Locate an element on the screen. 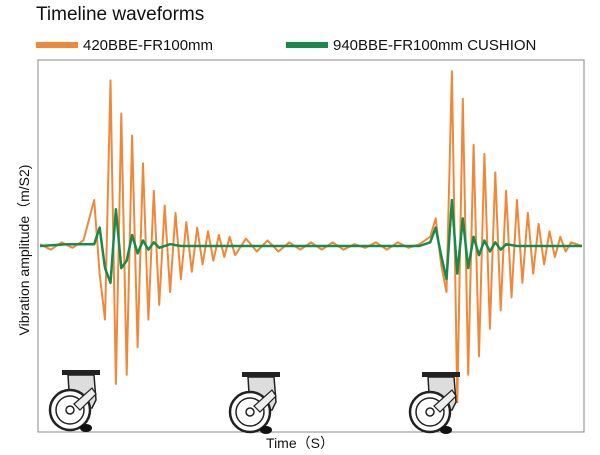 The image size is (600, 455). y-axis-label: Vibration amplitude（m/S2) is located at coordinates (24, 250).